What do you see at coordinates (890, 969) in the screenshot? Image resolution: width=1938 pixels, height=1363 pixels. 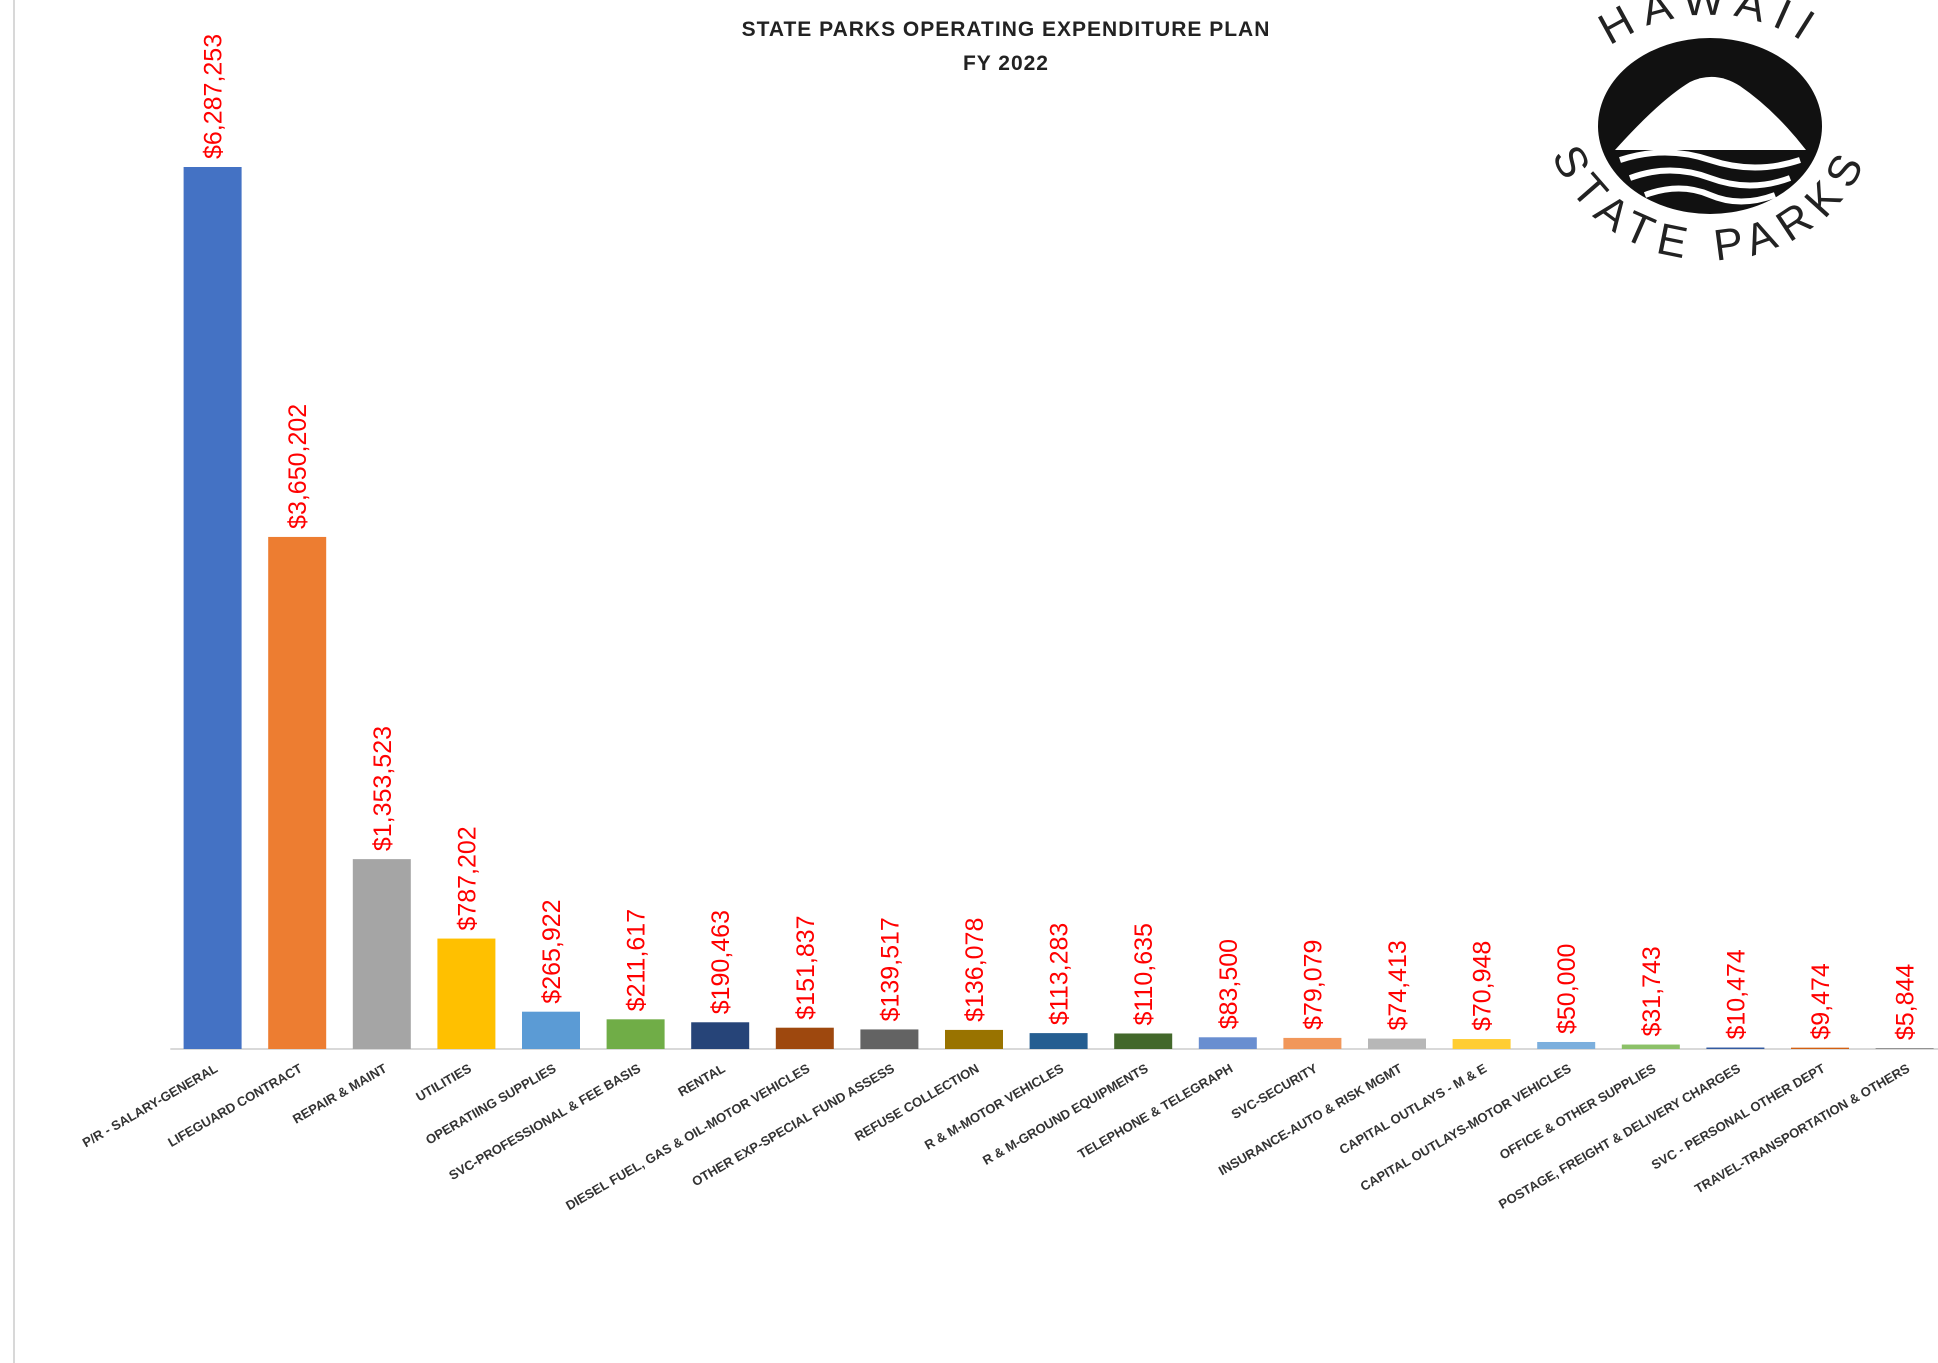 I see `value-label: $139,517` at bounding box center [890, 969].